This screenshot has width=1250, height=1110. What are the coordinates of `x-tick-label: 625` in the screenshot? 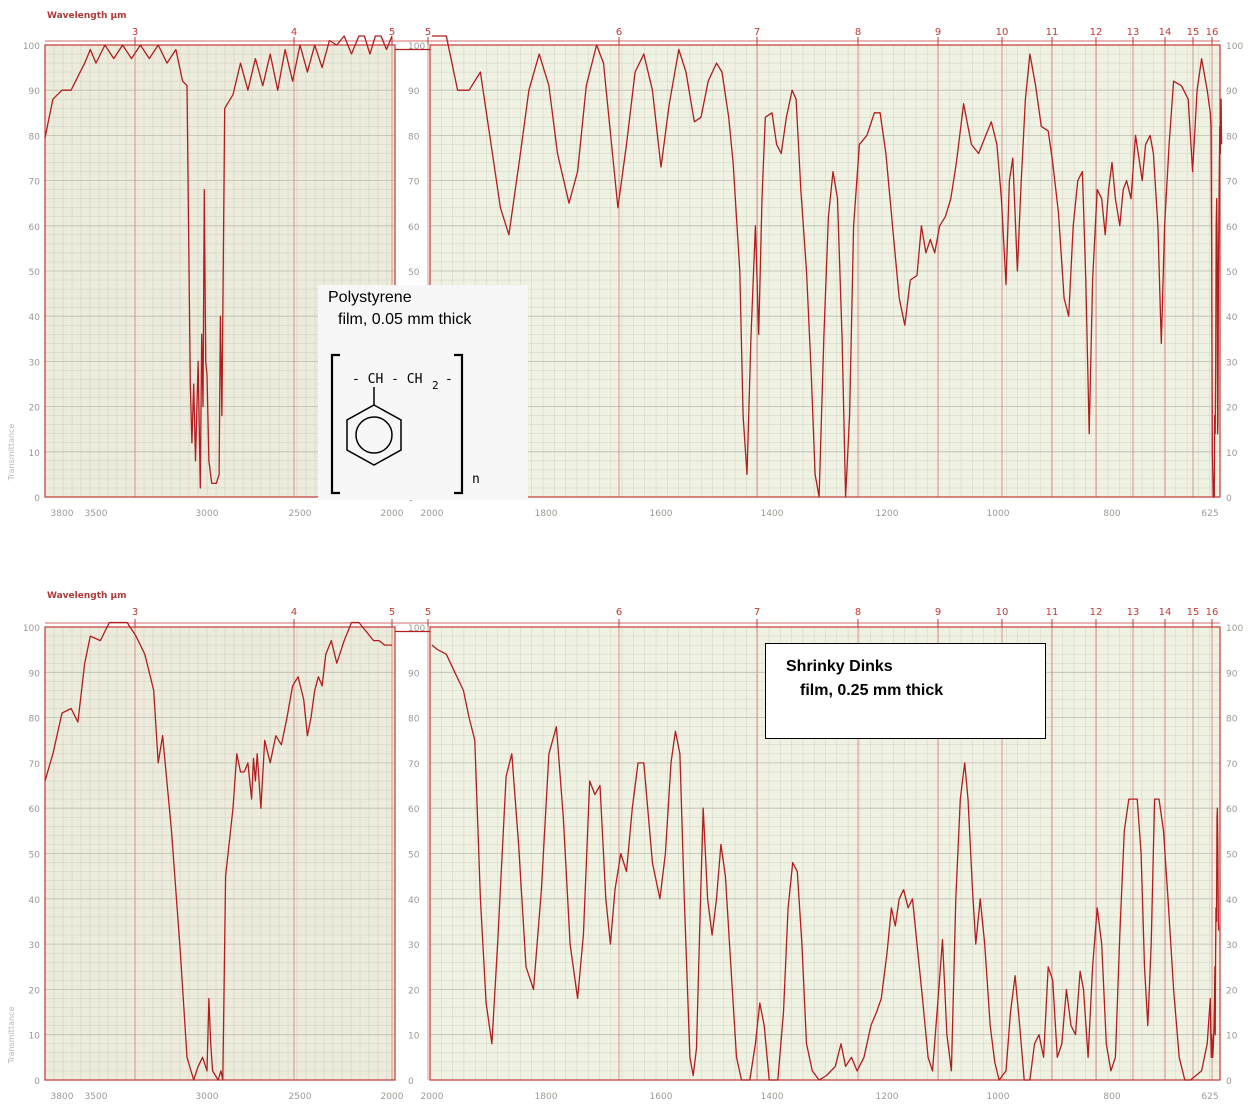 It's located at (1209, 514).